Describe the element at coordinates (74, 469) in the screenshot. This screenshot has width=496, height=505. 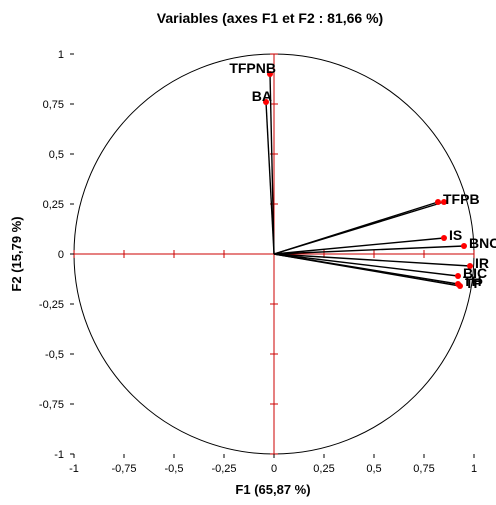
I see `x-tick-label: -1` at that location.